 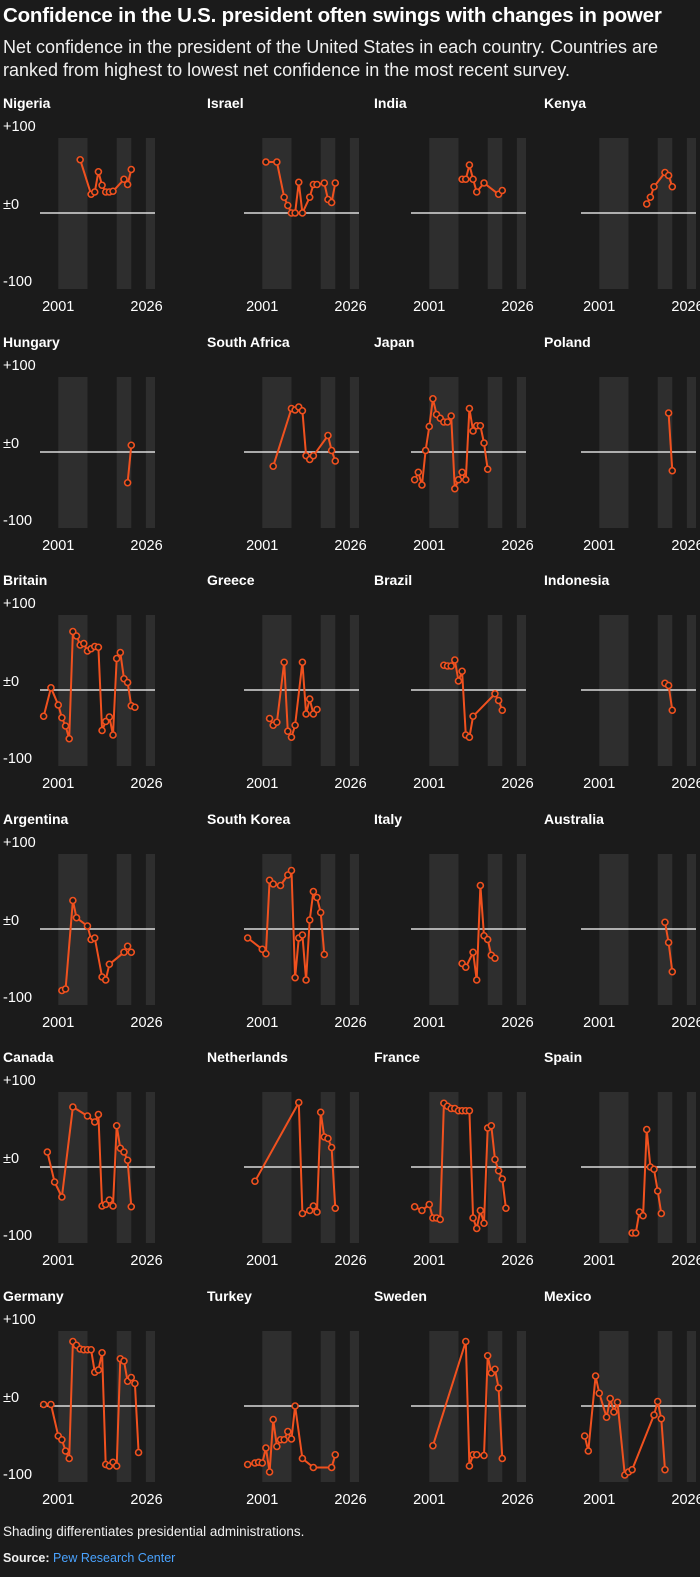 What do you see at coordinates (26, 1558) in the screenshot?
I see `source-label: Source:` at bounding box center [26, 1558].